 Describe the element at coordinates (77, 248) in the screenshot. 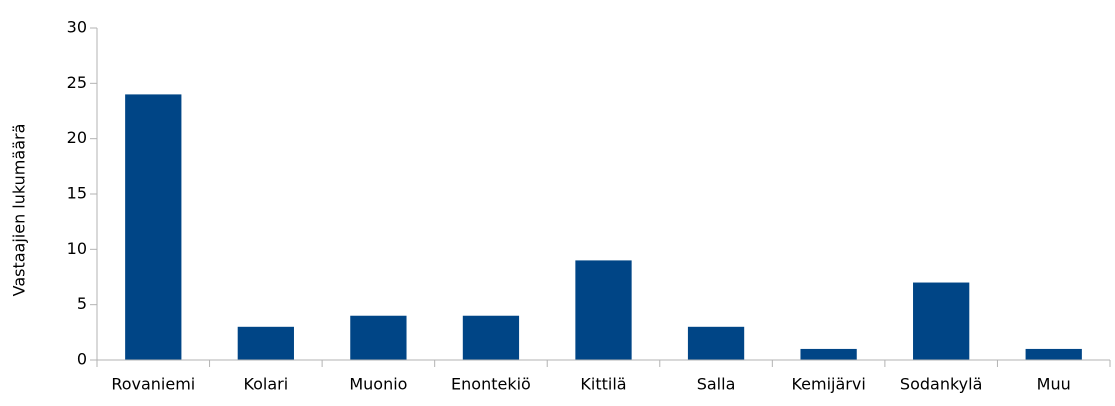

I see `y-tick-label: 10` at that location.